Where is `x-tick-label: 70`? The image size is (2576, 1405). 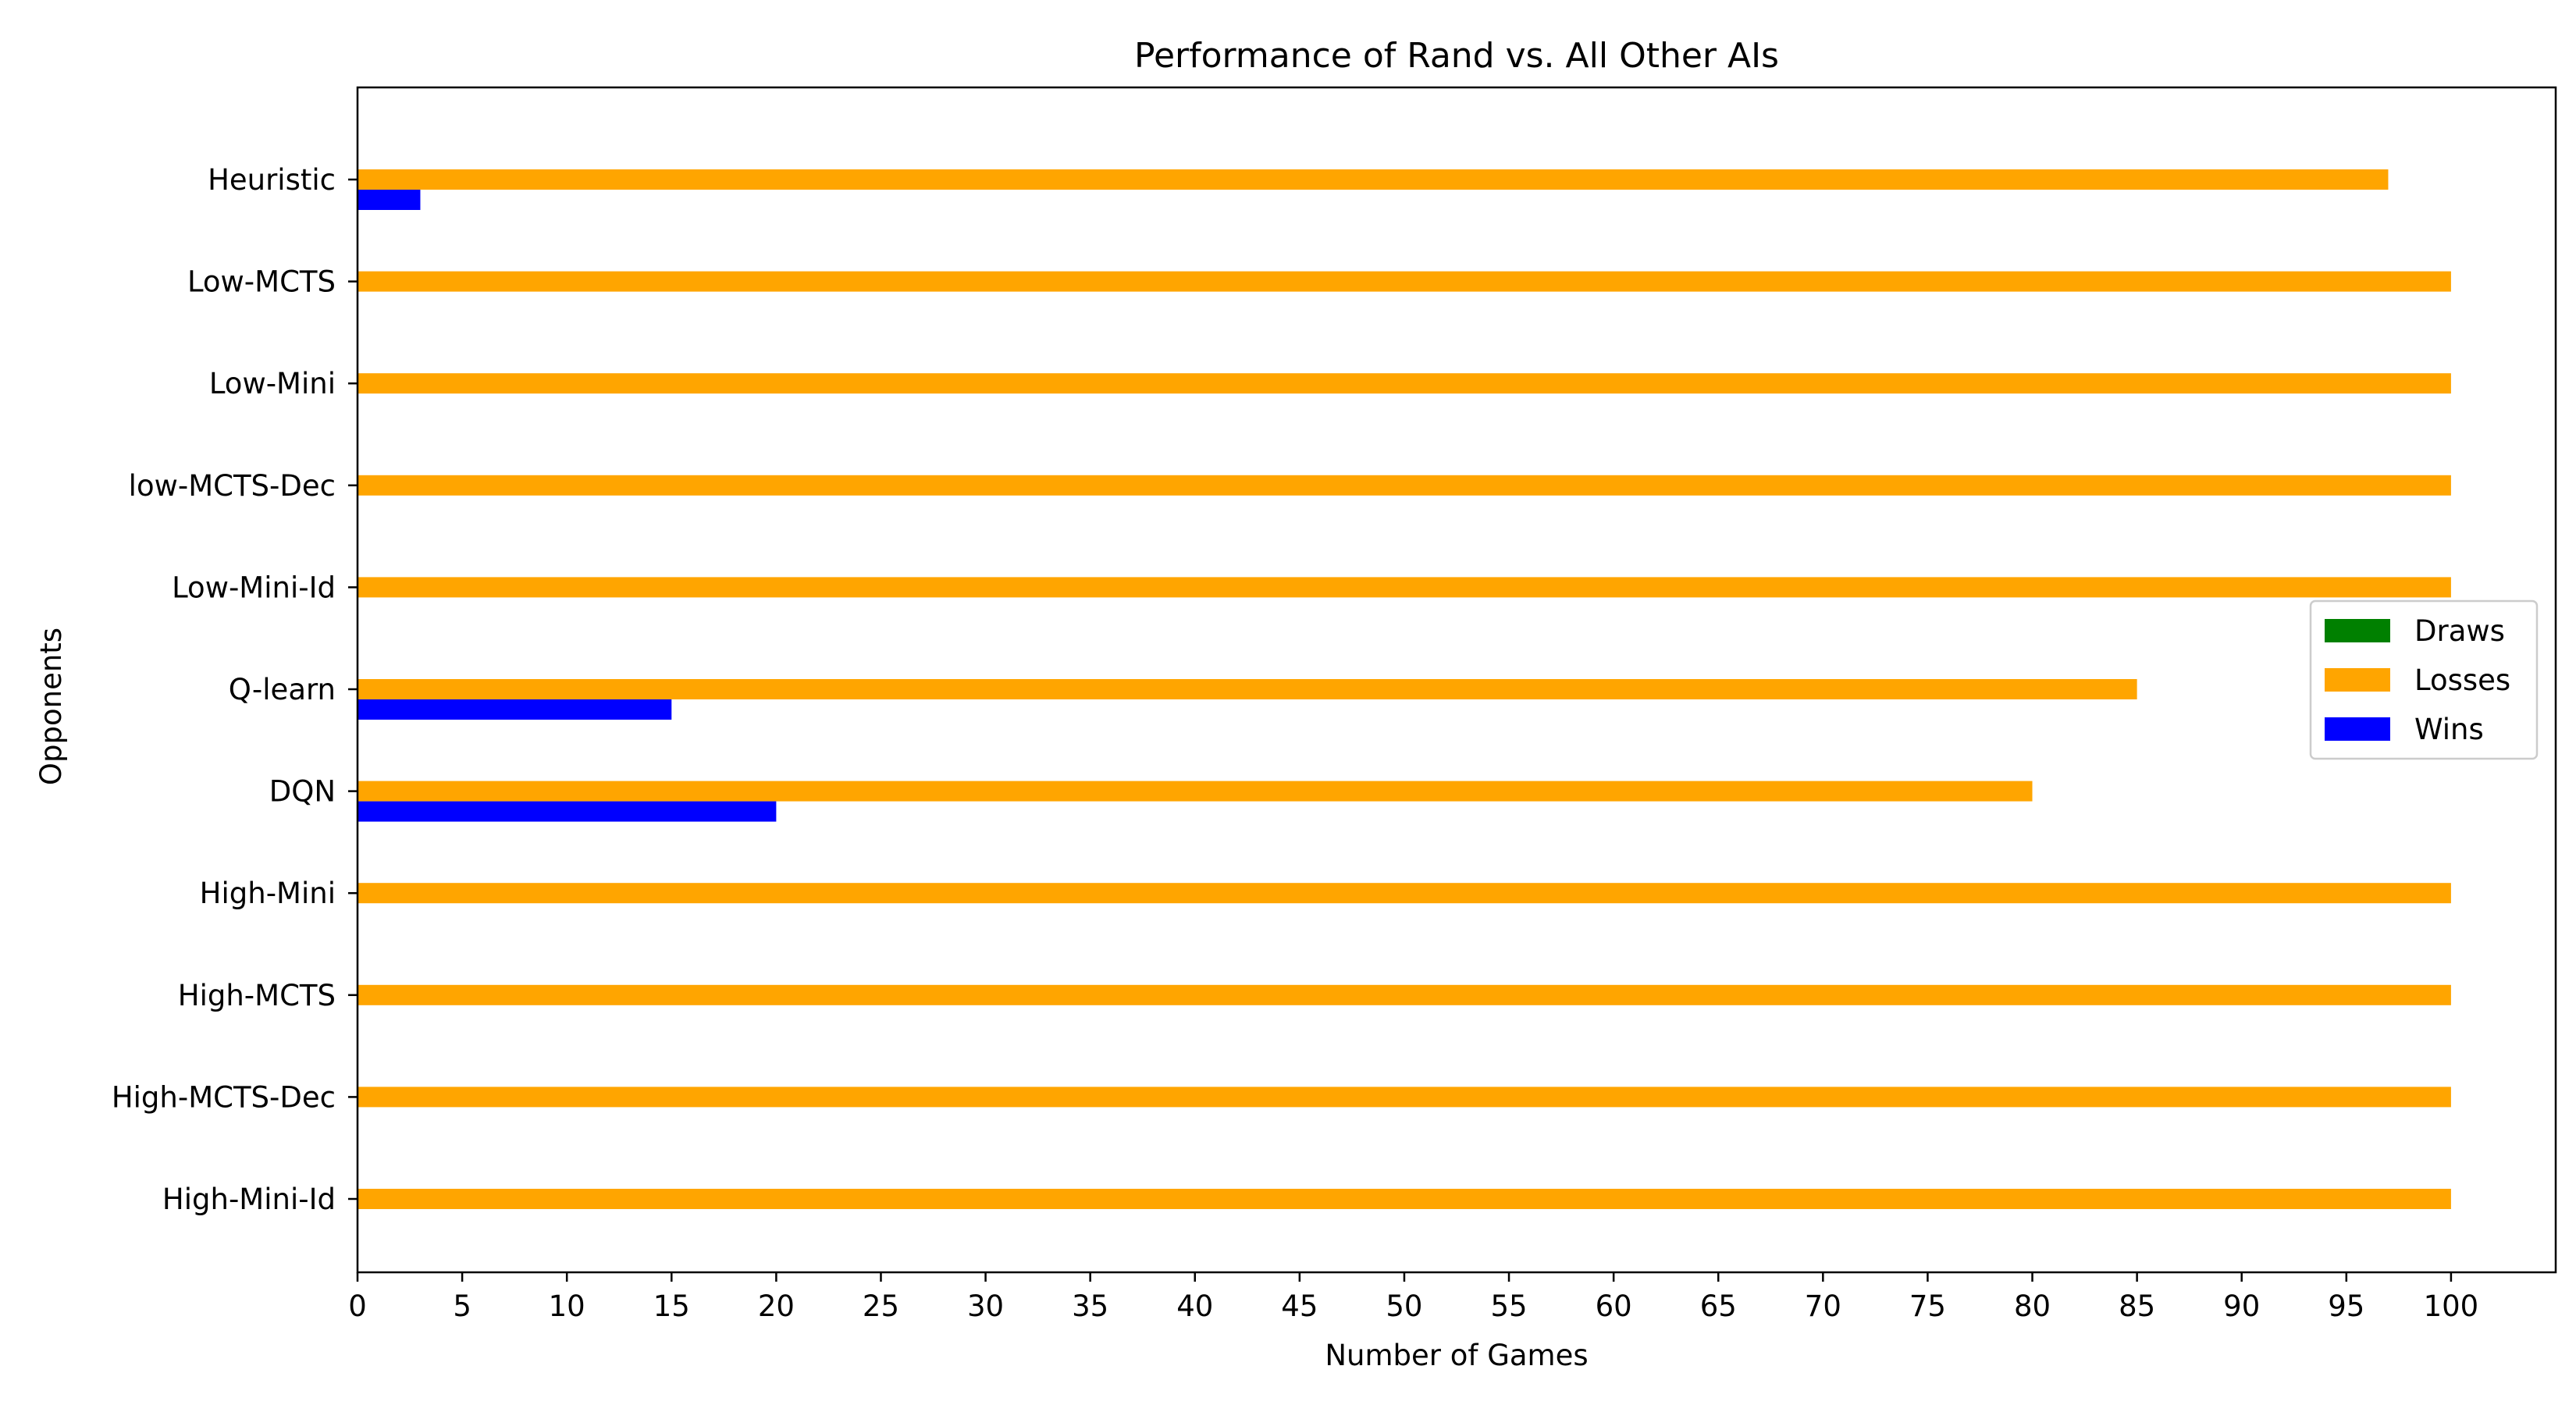 x-tick-label: 70 is located at coordinates (1823, 1306).